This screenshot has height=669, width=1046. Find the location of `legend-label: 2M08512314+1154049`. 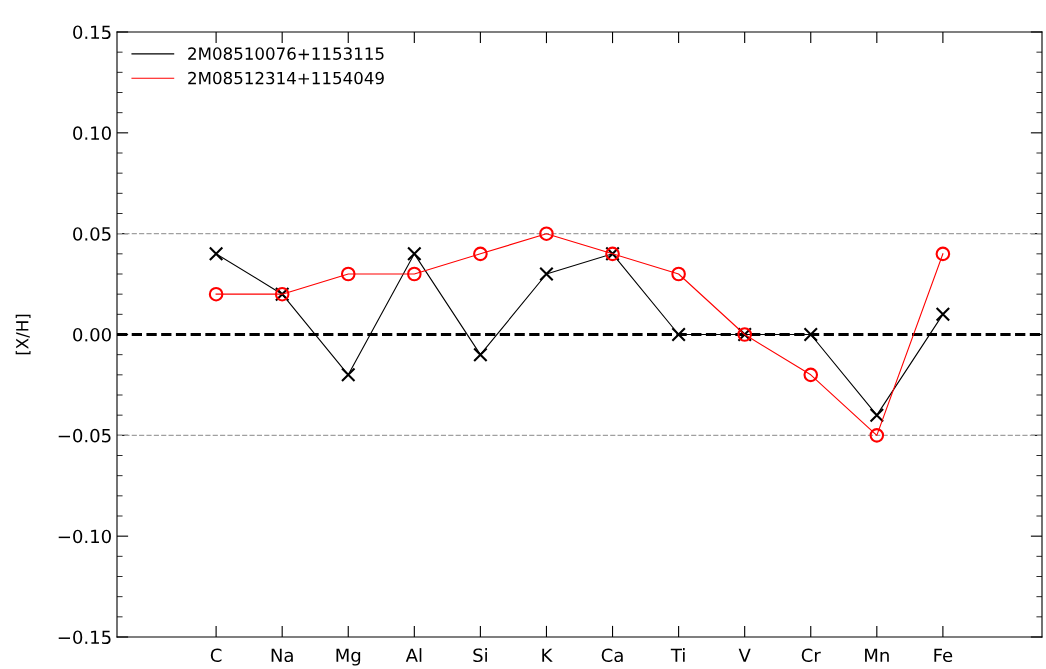

legend-label: 2M08512314+1154049 is located at coordinates (286, 78).